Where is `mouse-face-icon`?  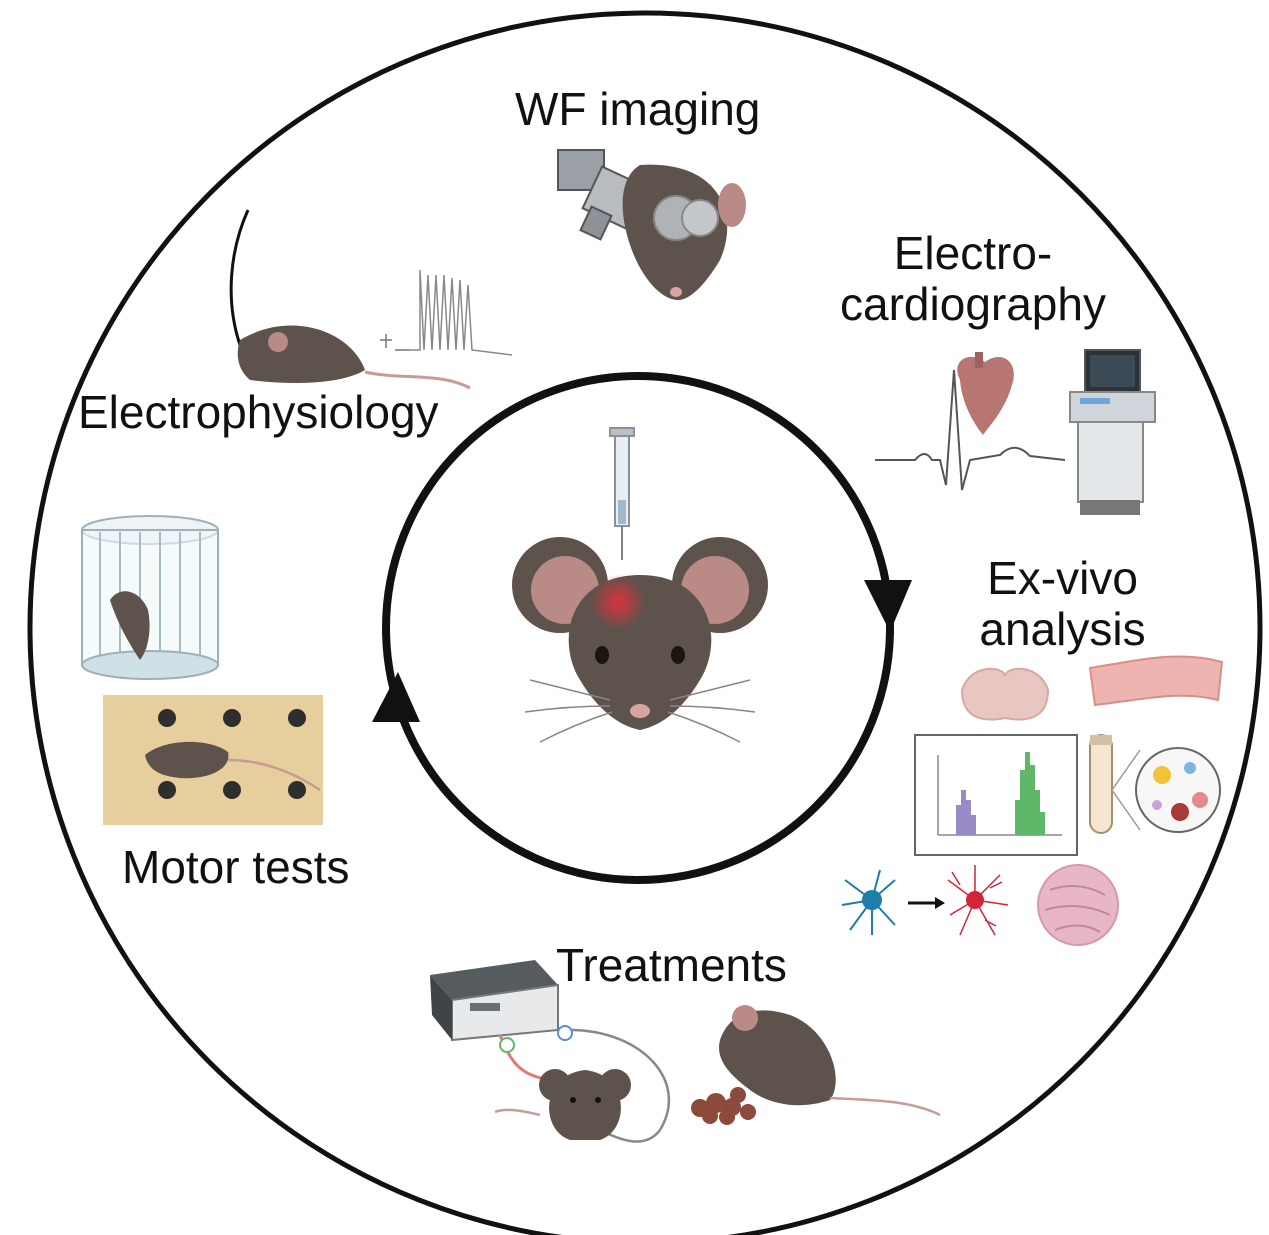 mouse-face-icon is located at coordinates (640, 640).